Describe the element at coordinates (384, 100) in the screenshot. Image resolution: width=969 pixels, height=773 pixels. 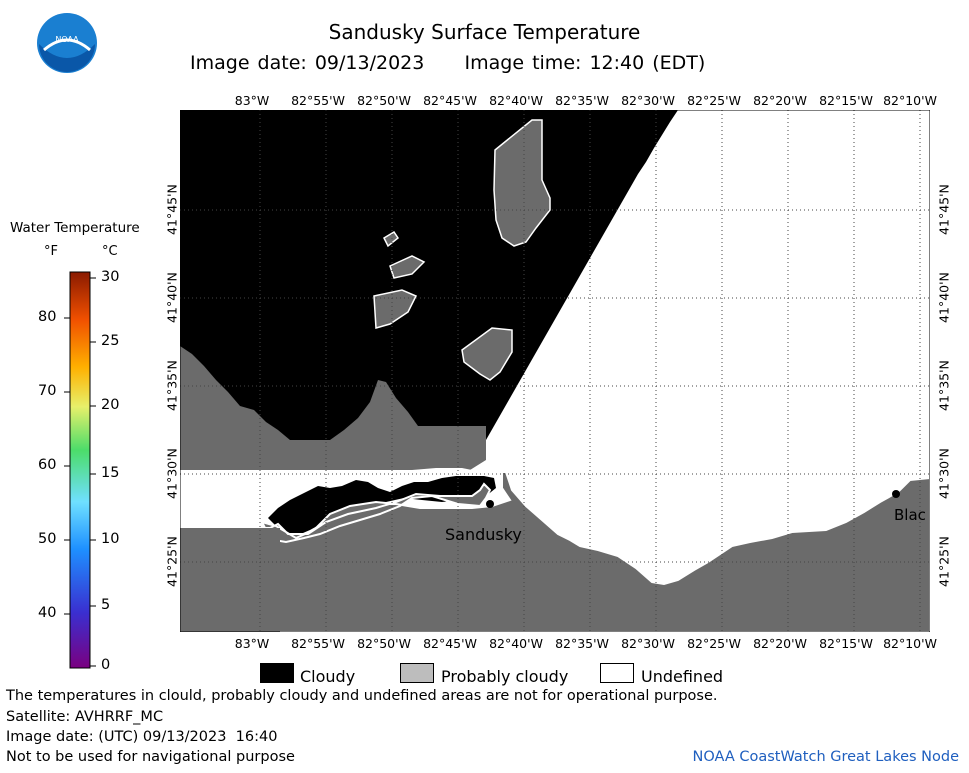
I see `lon-tick-top: 82°50'W` at that location.